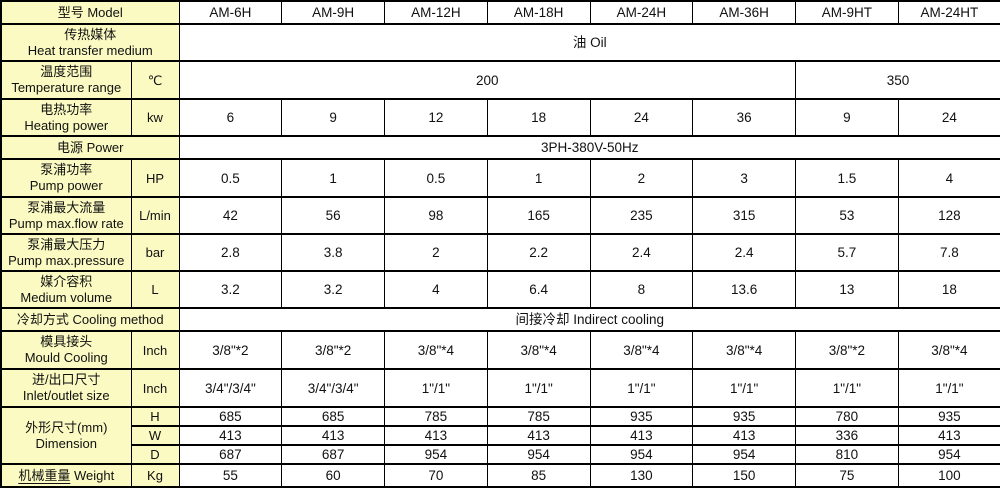  Describe the element at coordinates (230, 435) in the screenshot. I see `dimension-w-value-0: 413` at that location.